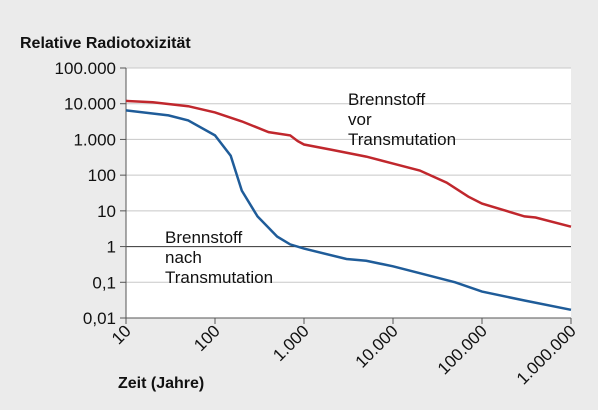 The height and width of the screenshot is (410, 598). What do you see at coordinates (104, 282) in the screenshot?
I see `y-tick-label: 0,1` at bounding box center [104, 282].